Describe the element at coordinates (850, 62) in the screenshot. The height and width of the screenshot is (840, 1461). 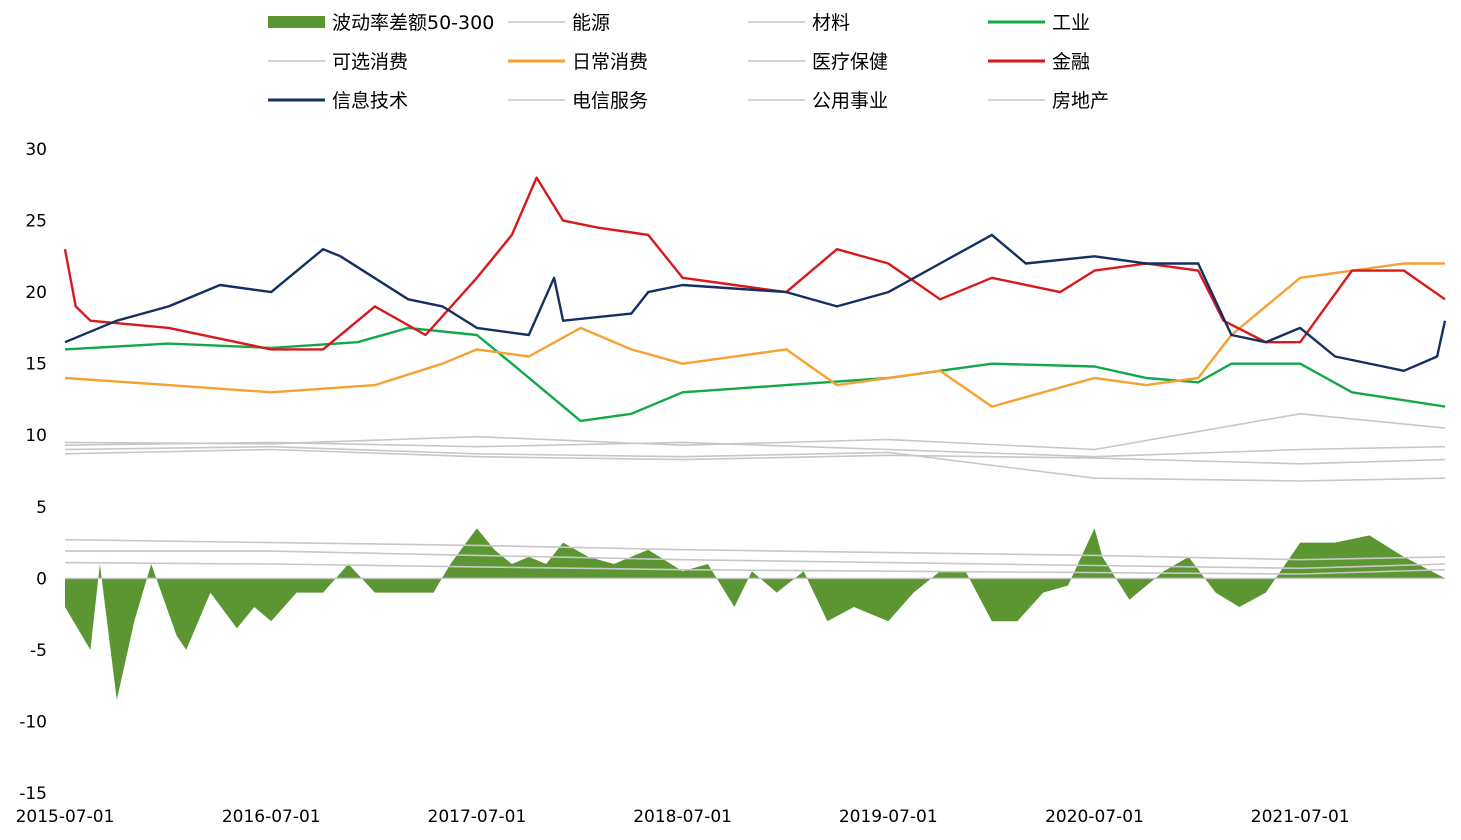
I see `legend-label: 医疗保健` at that location.